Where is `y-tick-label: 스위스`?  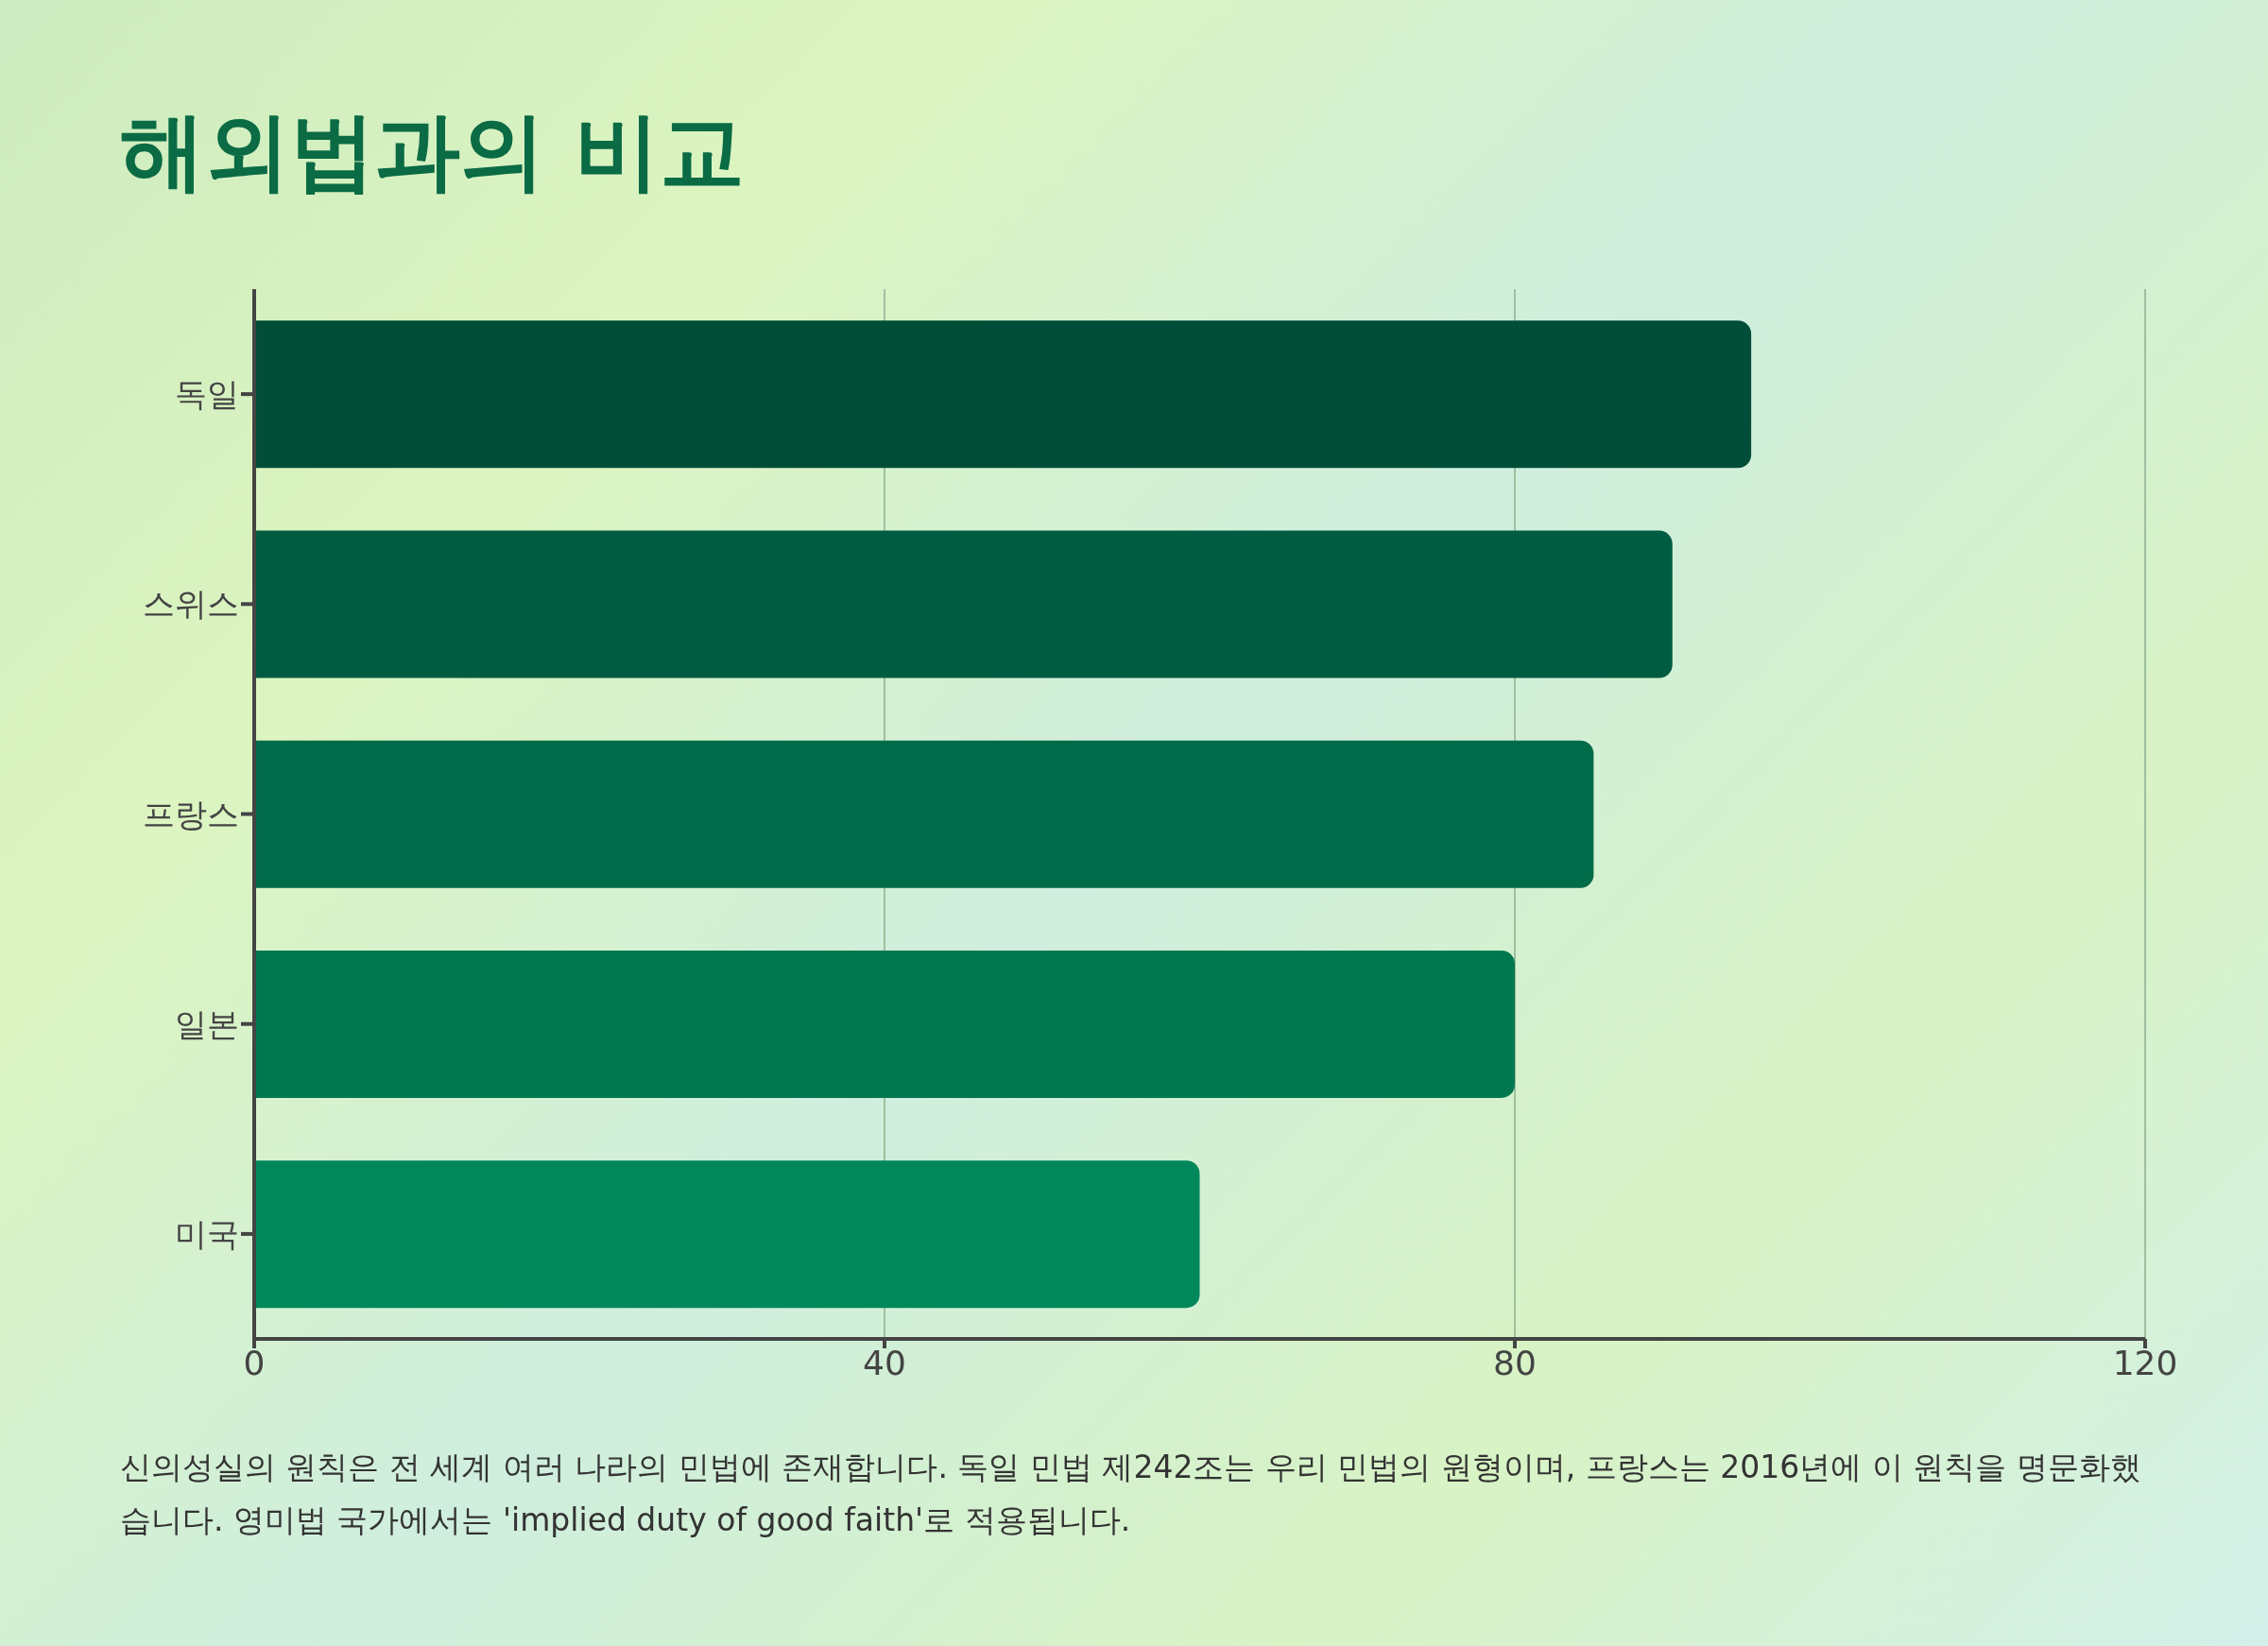 y-tick-label: 스위스 is located at coordinates (191, 604).